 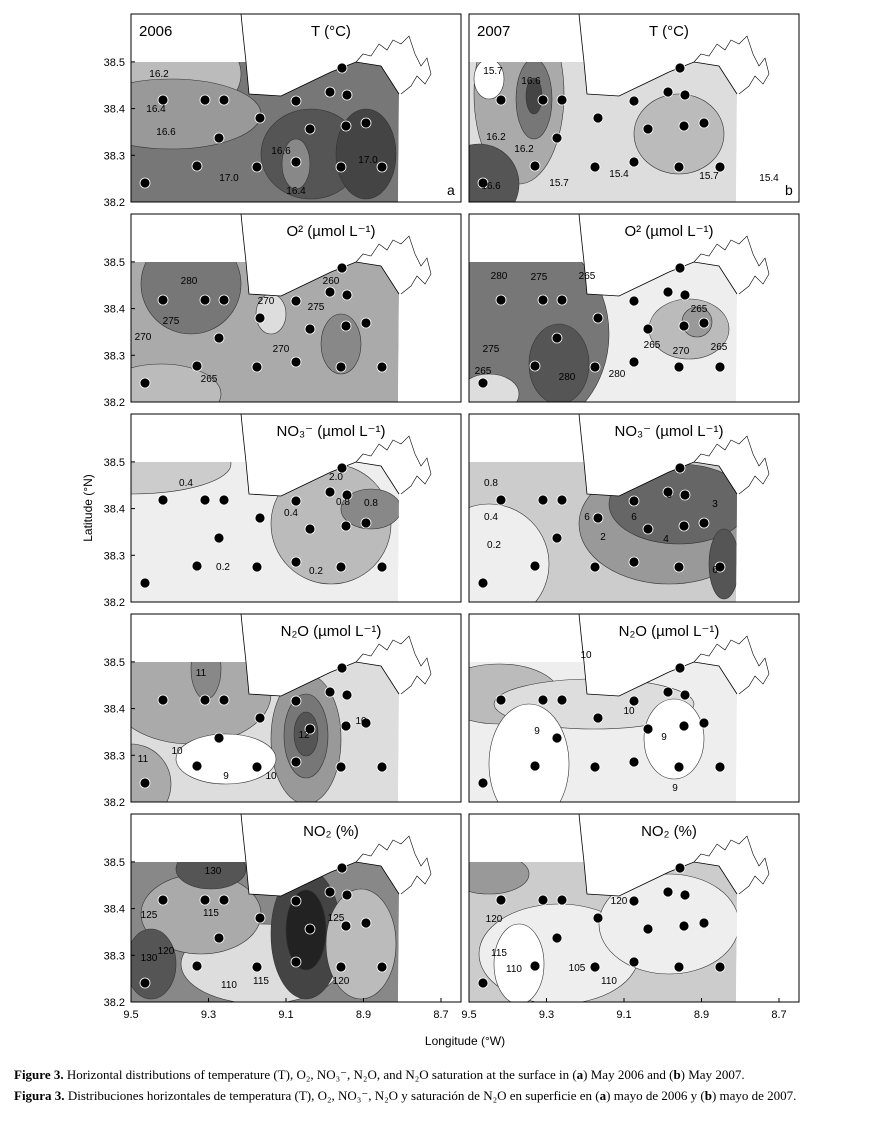 I want to click on caption-letter: b, so click(x=708, y=1095).